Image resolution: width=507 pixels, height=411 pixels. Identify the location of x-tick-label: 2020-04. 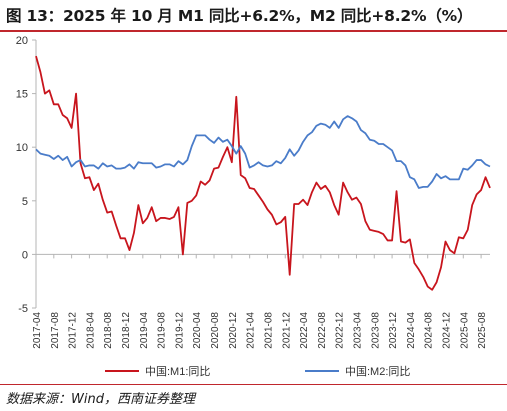
(197, 330).